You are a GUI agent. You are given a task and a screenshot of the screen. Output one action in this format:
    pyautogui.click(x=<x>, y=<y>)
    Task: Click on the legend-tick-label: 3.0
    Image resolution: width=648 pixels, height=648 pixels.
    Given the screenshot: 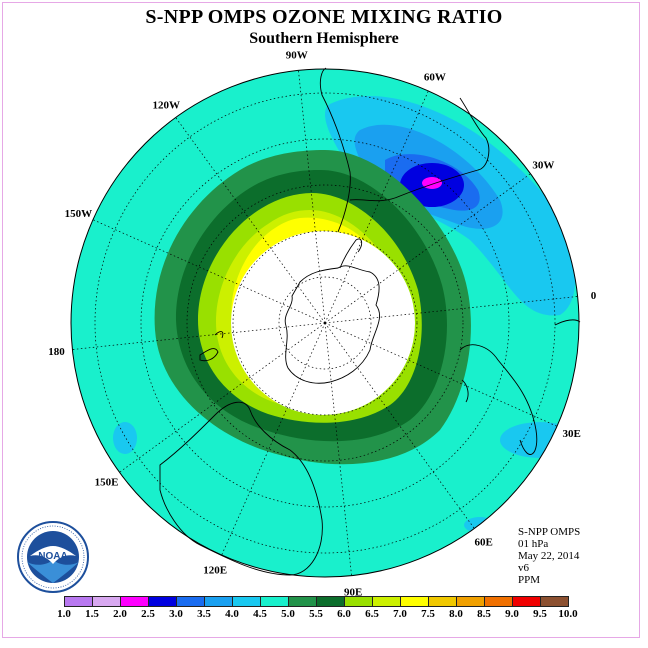 What is the action you would take?
    pyautogui.click(x=176, y=614)
    